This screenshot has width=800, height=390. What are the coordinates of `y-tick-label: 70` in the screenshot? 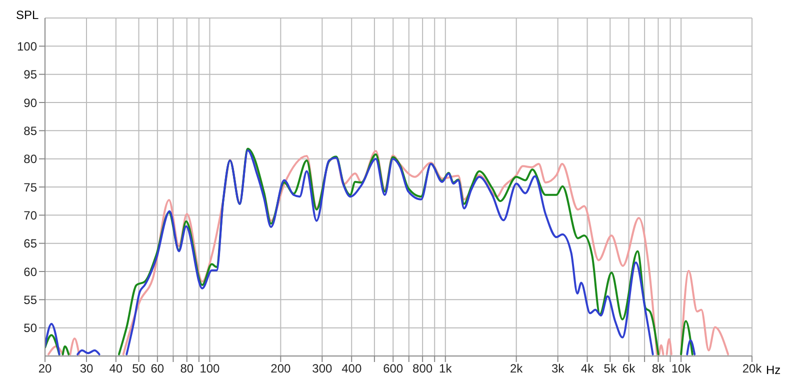 It's located at (31, 215).